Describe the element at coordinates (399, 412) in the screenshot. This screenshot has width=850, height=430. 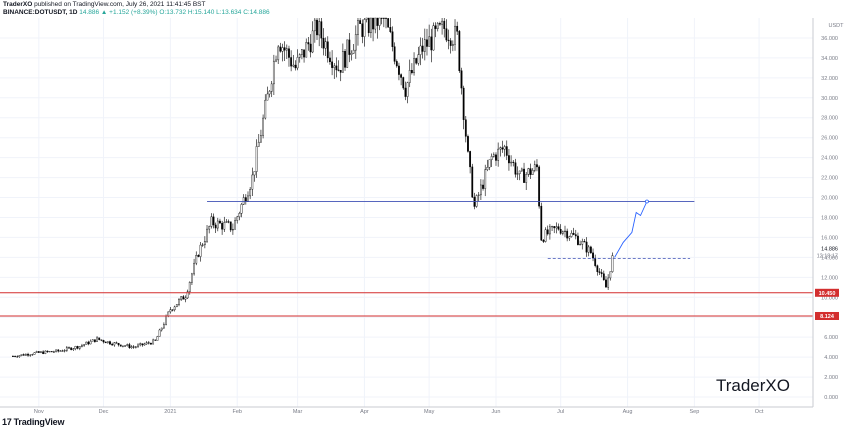
I see `time-axis: Nov Dec 2021 Feb Mar Apr May Jun Jul Aug Sep Oct` at that location.